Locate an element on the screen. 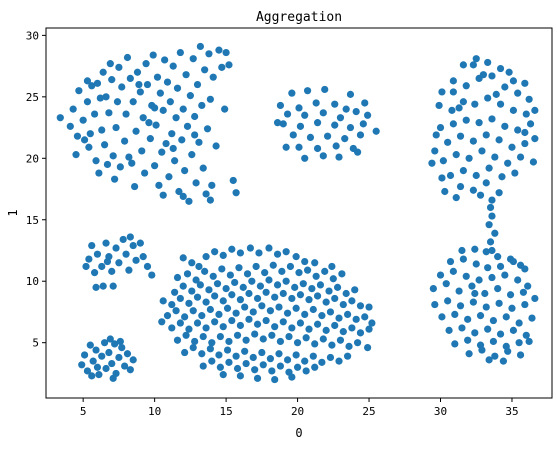 The image size is (557, 454). y-tick-label: 25 is located at coordinates (32, 97).